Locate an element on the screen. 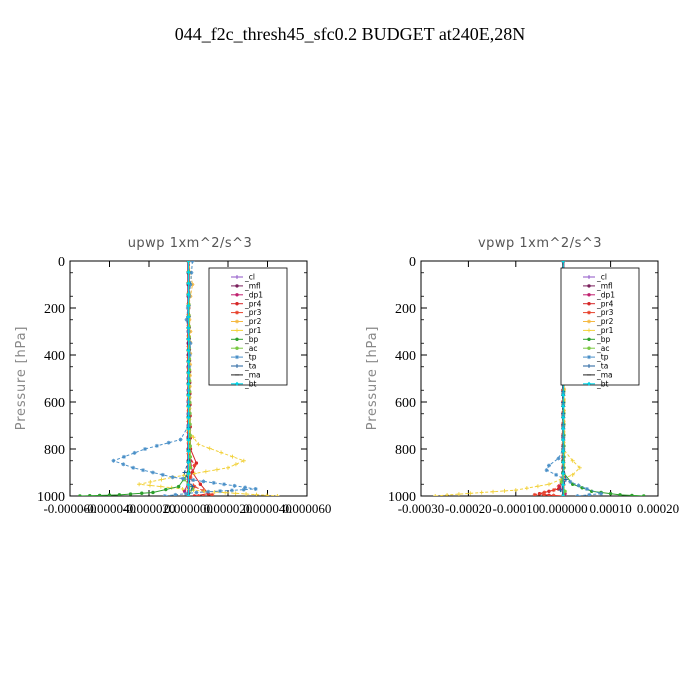  upwp-y-tick-label: 0 is located at coordinates (61, 262).